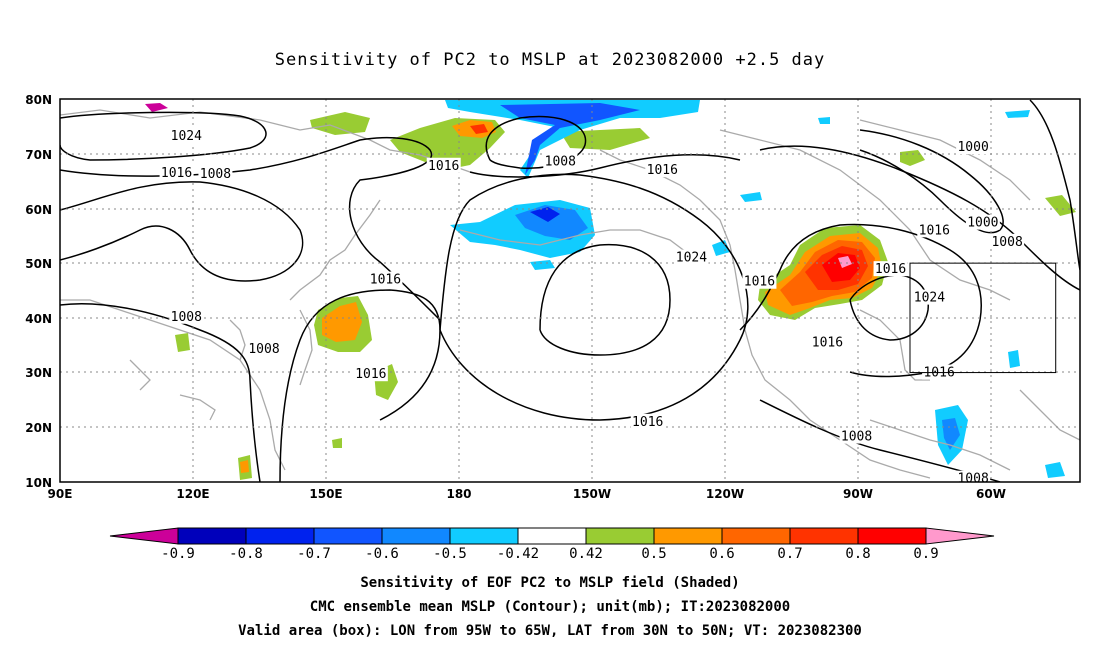 The width and height of the screenshot is (1100, 650). What do you see at coordinates (721, 554) in the screenshot?
I see `colorbar-label: 0.6` at bounding box center [721, 554].